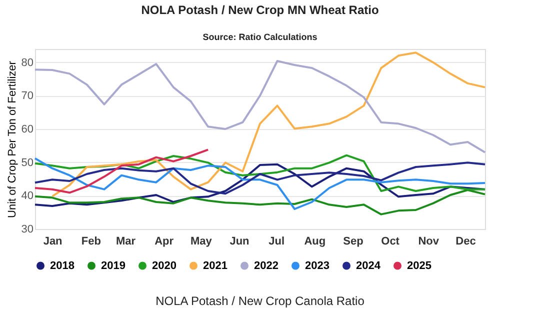 Image resolution: width=537 pixels, height=326 pixels. I want to click on y-tick-label: 40, so click(27, 196).